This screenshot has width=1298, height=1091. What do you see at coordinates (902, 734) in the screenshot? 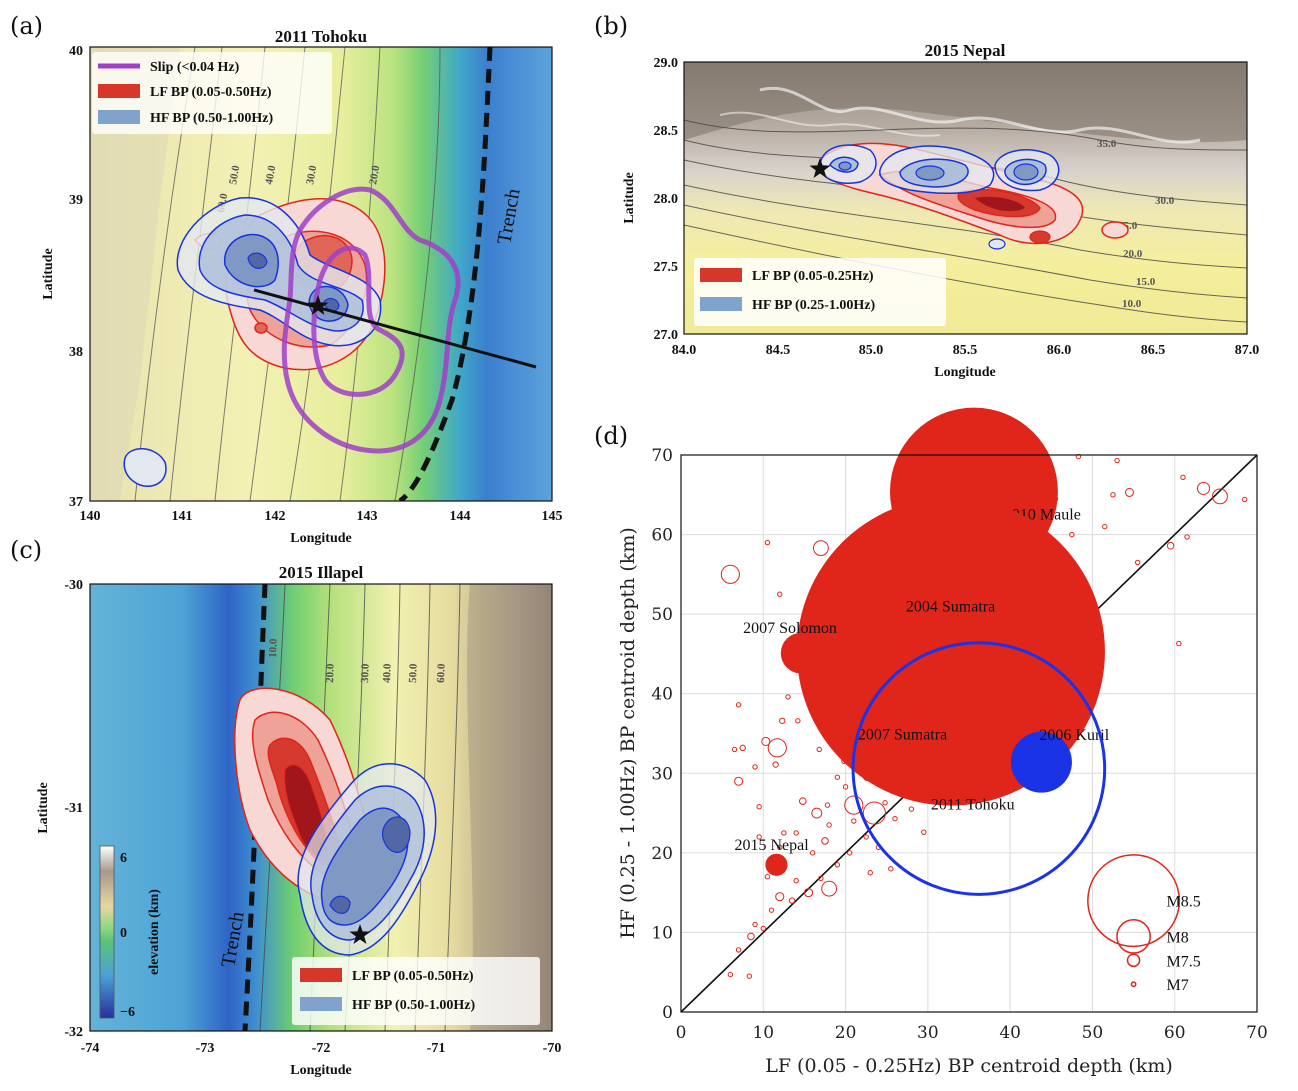
I see `event-label: 2007 Sumatra` at bounding box center [902, 734].